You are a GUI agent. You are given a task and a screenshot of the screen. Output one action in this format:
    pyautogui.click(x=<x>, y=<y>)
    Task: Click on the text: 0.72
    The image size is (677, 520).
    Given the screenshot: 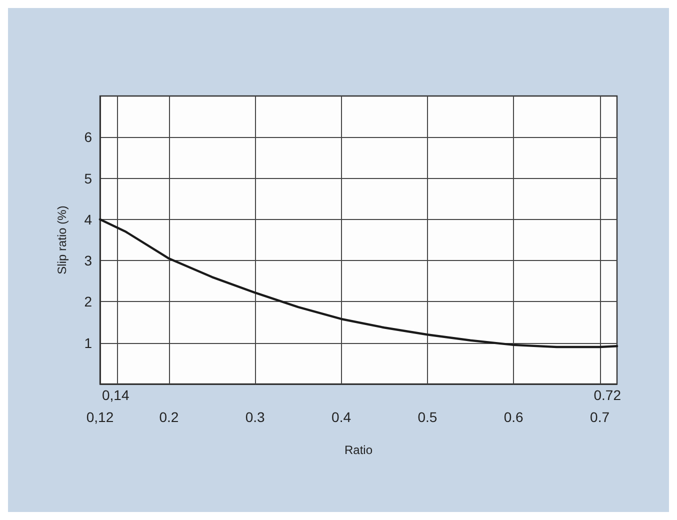 What is the action you would take?
    pyautogui.click(x=608, y=395)
    